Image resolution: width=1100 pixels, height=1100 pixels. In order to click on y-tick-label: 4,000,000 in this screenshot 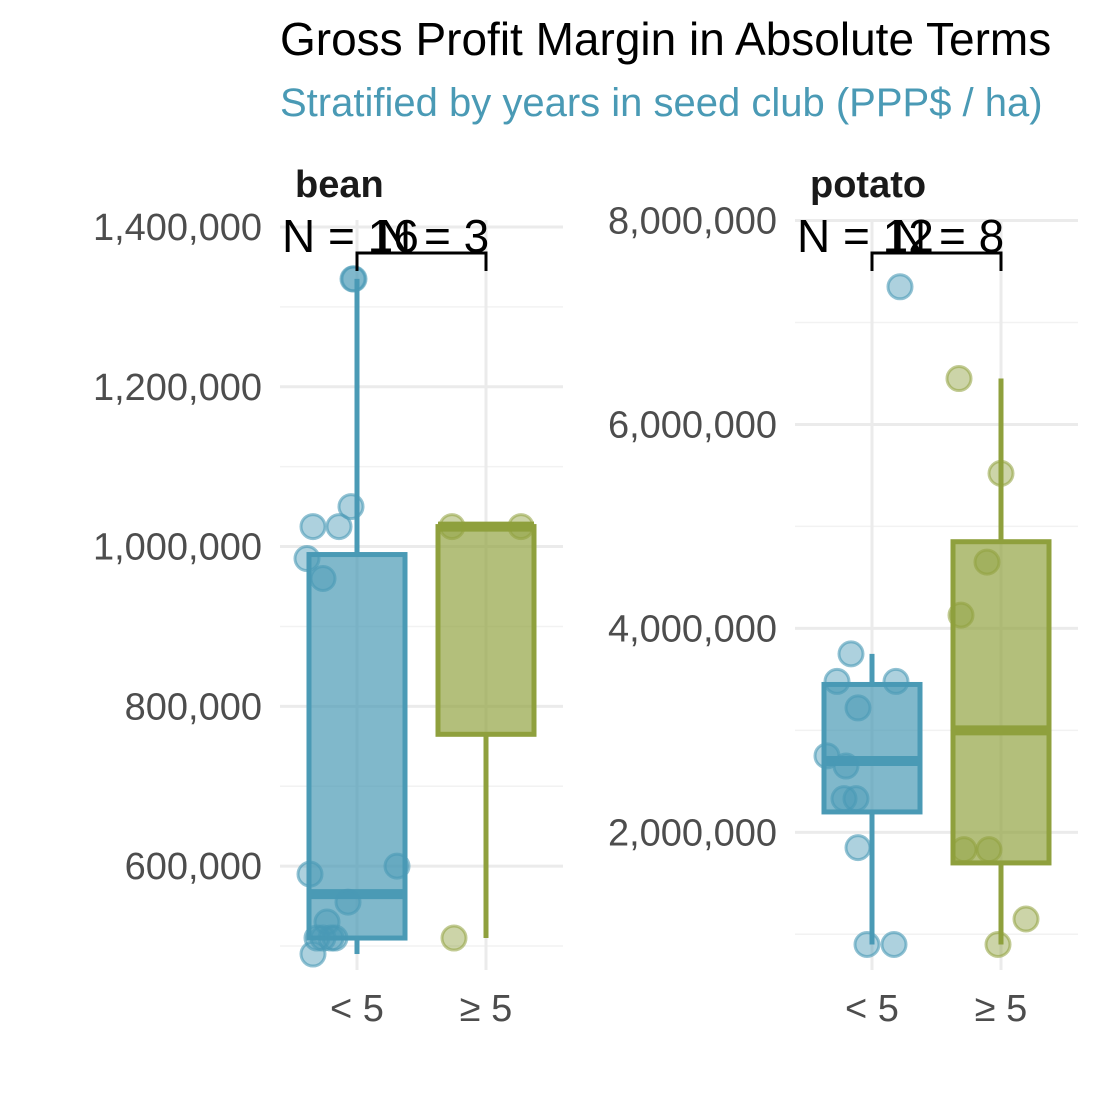, I will do `click(692, 629)`.